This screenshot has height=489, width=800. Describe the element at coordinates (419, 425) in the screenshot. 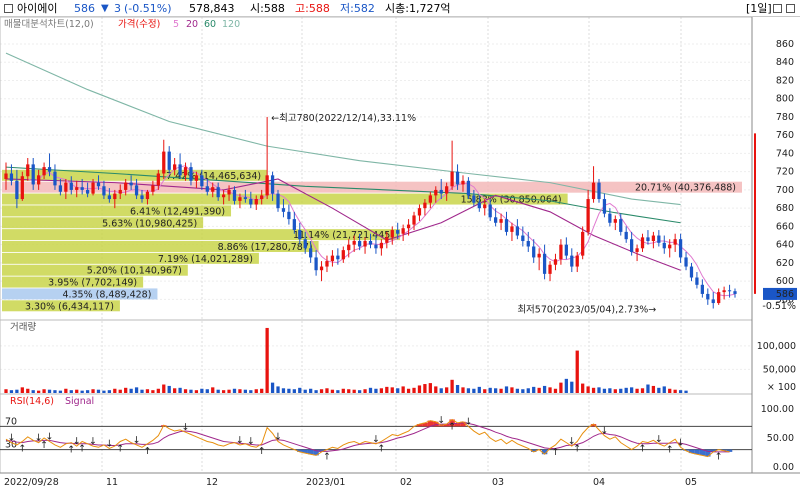

I see `rsi-overbought-fill` at that location.